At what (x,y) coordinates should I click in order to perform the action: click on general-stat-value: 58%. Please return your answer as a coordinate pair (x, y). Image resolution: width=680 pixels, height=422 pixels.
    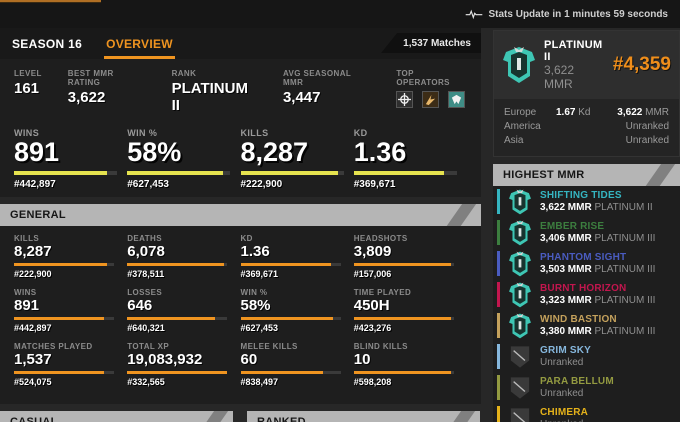
    Looking at the image, I should click on (255, 305).